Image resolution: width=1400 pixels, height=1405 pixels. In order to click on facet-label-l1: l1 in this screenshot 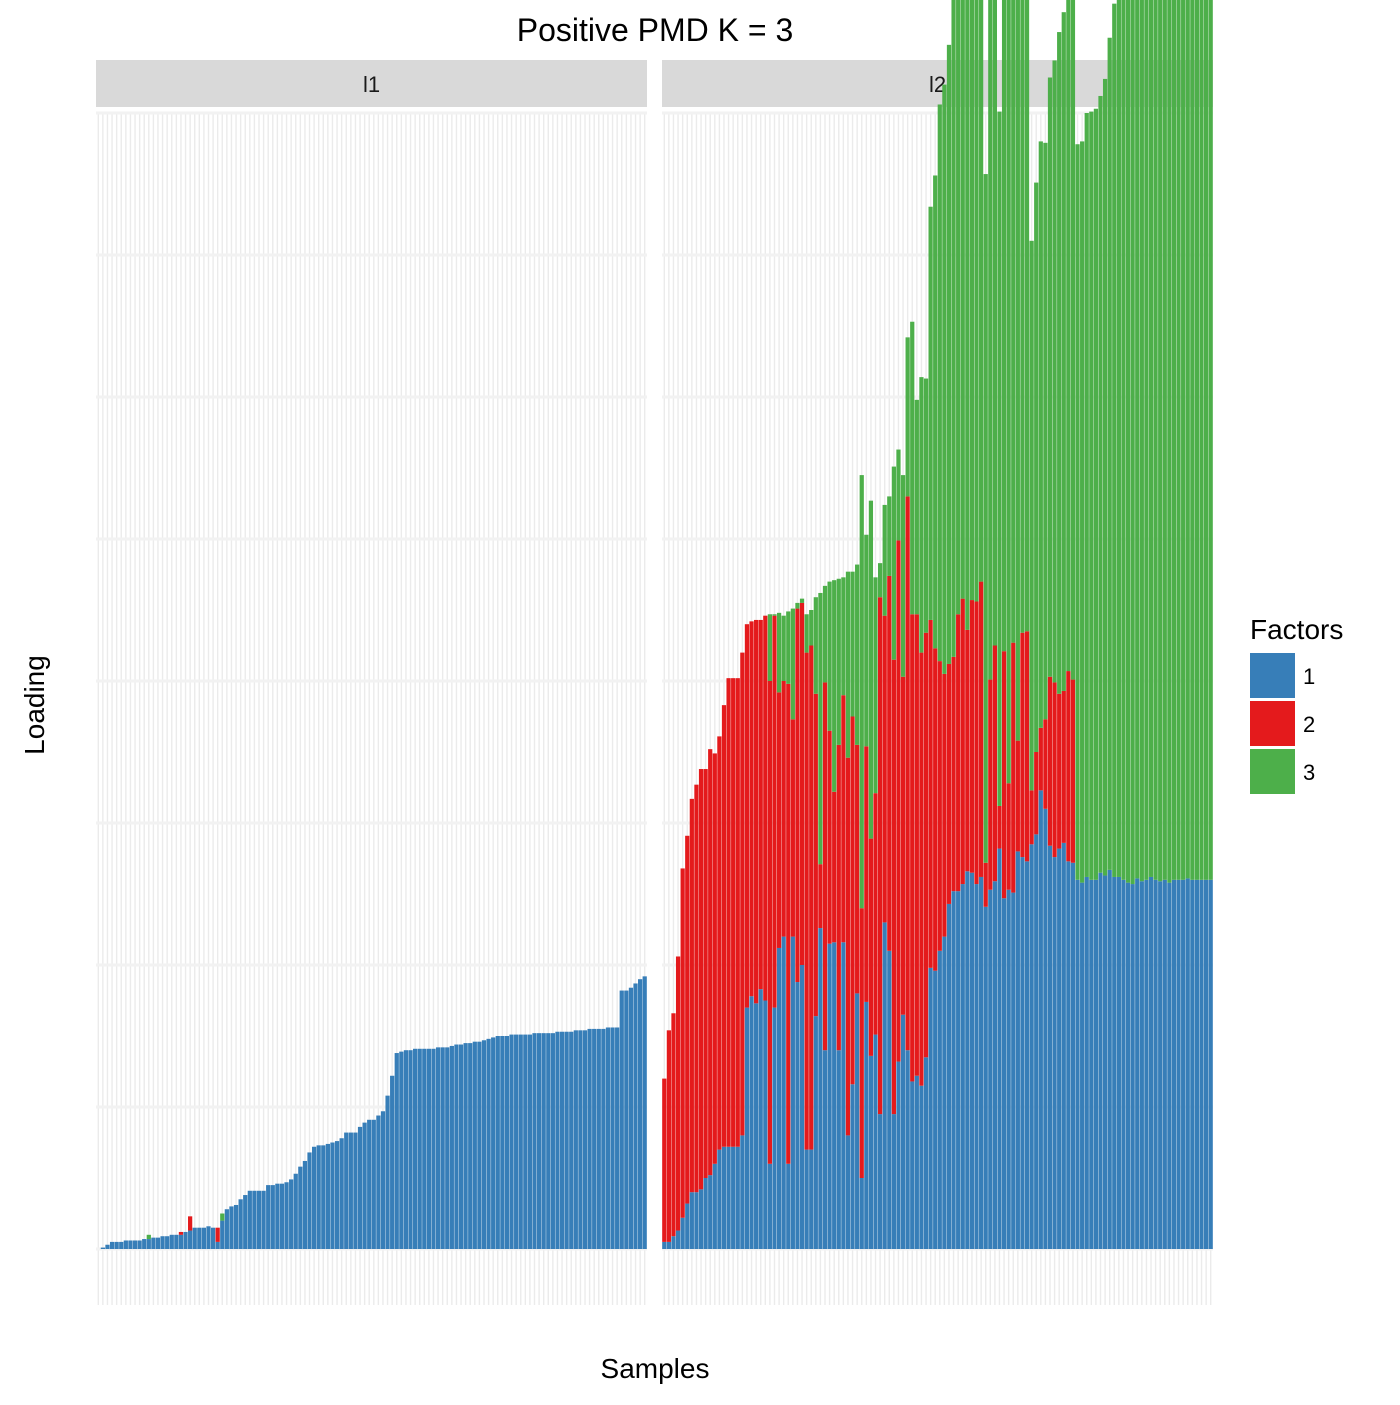, I will do `click(371, 84)`.